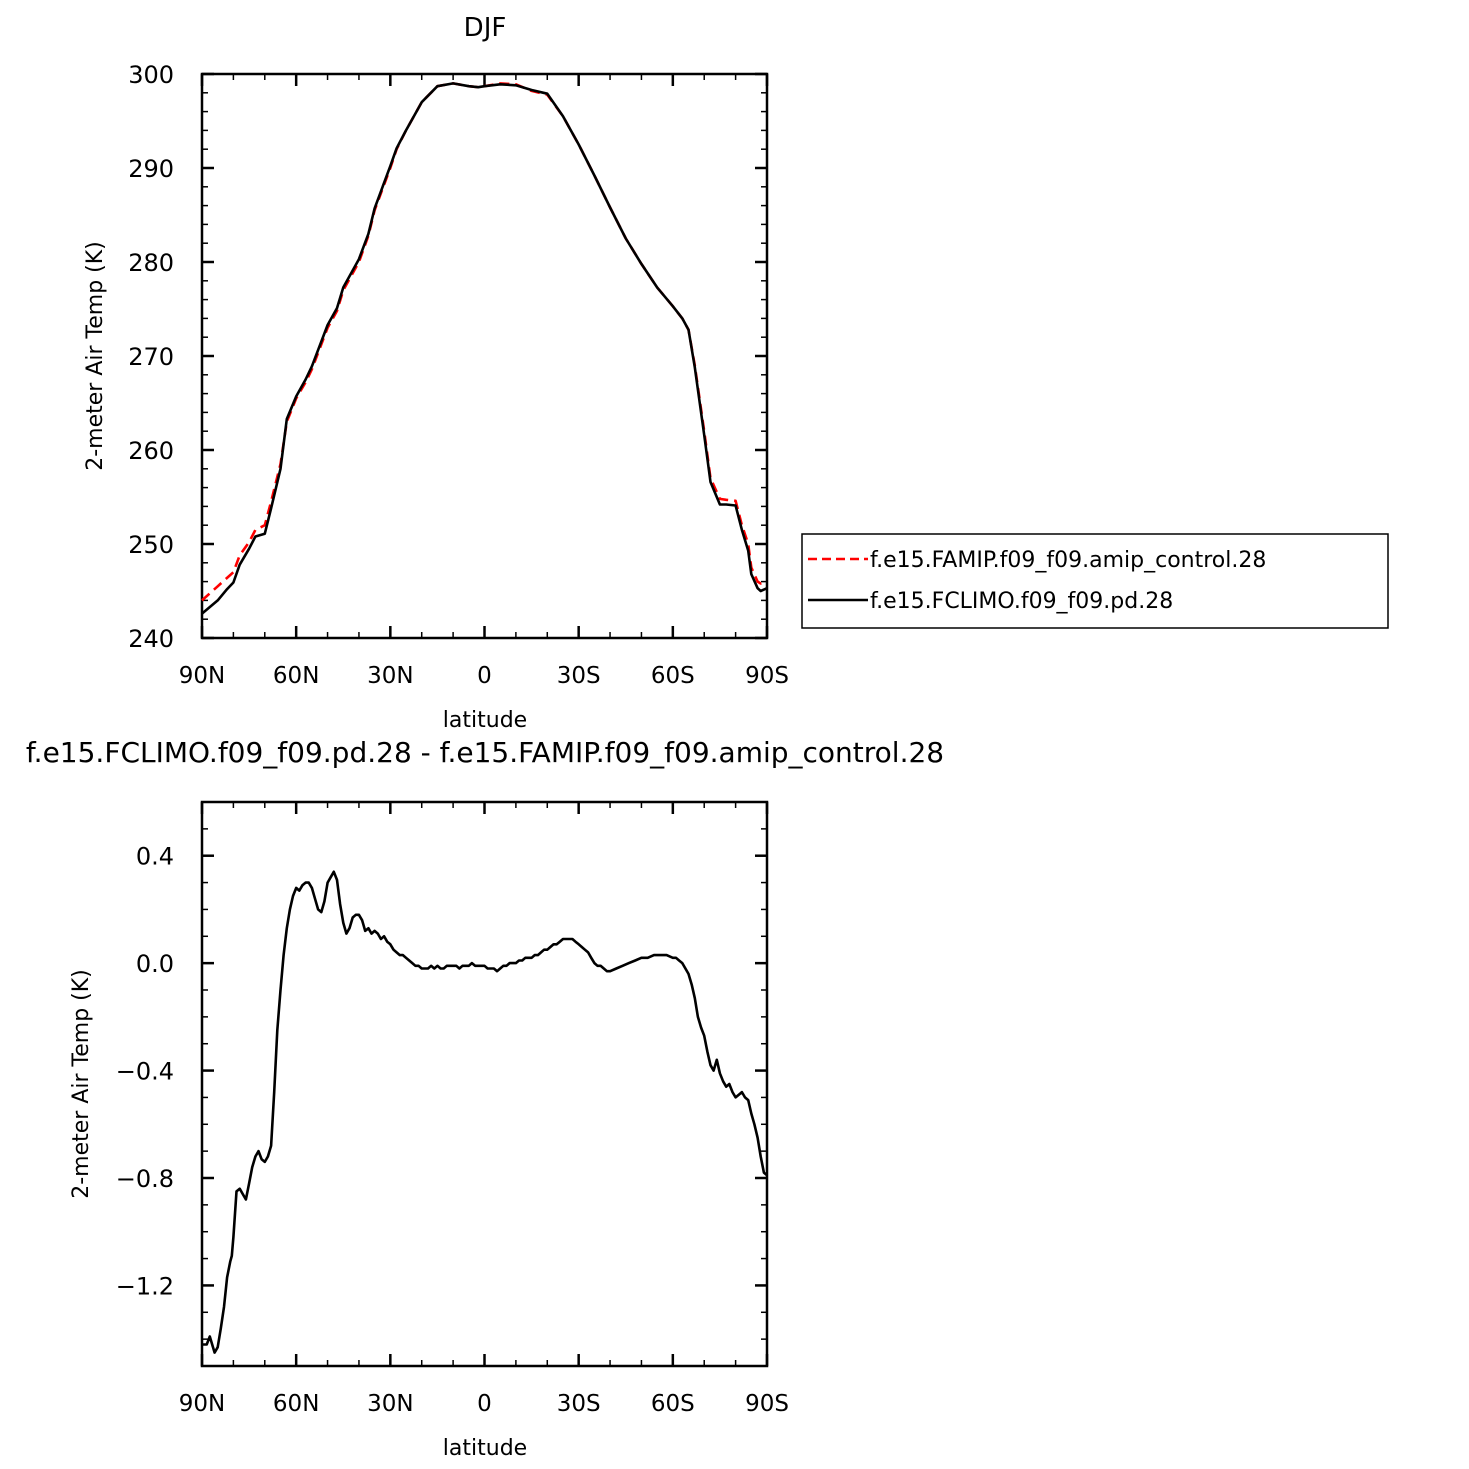 The width and height of the screenshot is (1469, 1469). I want to click on bottom-ticks, so click(484, 1084).